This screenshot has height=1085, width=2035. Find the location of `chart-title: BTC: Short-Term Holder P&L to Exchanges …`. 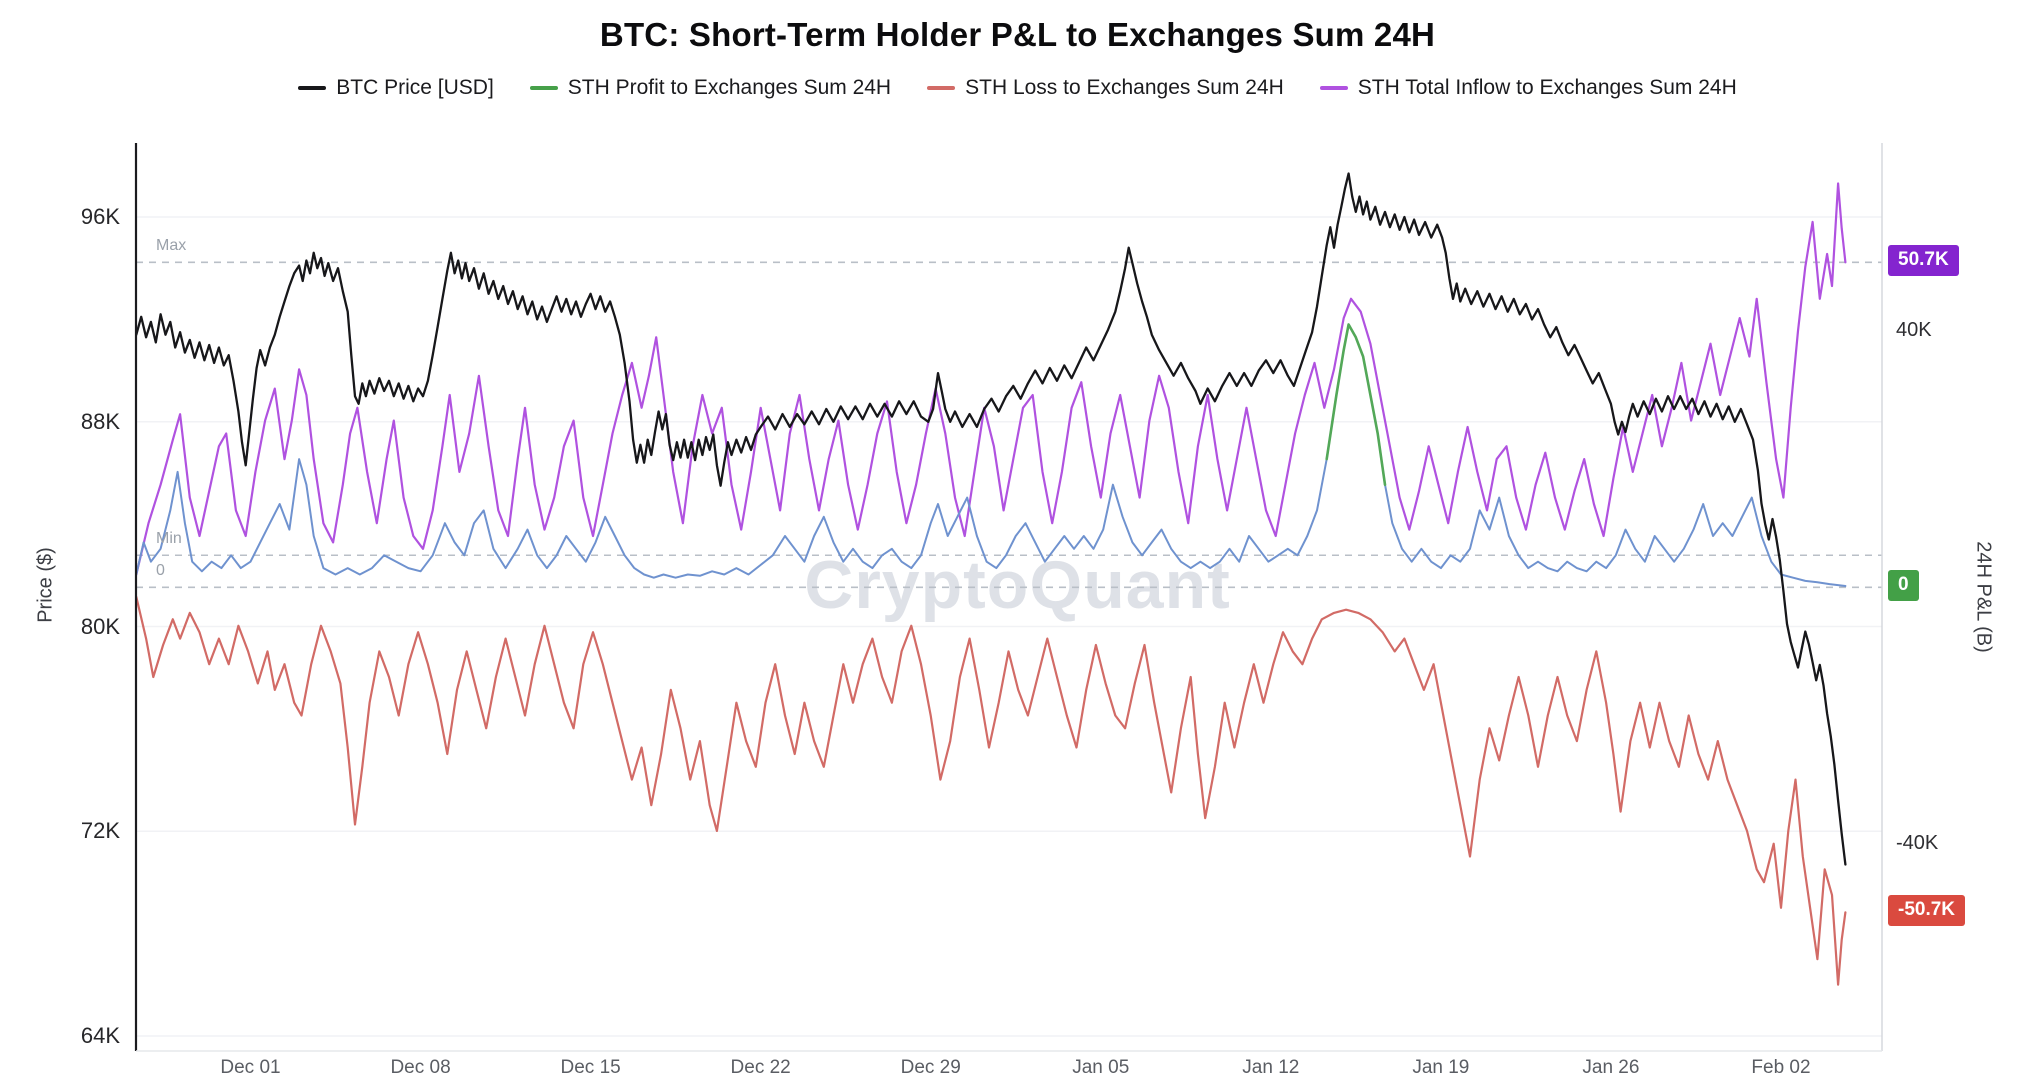

chart-title: BTC: Short-Term Holder P&L to Exchanges … is located at coordinates (1017, 34).